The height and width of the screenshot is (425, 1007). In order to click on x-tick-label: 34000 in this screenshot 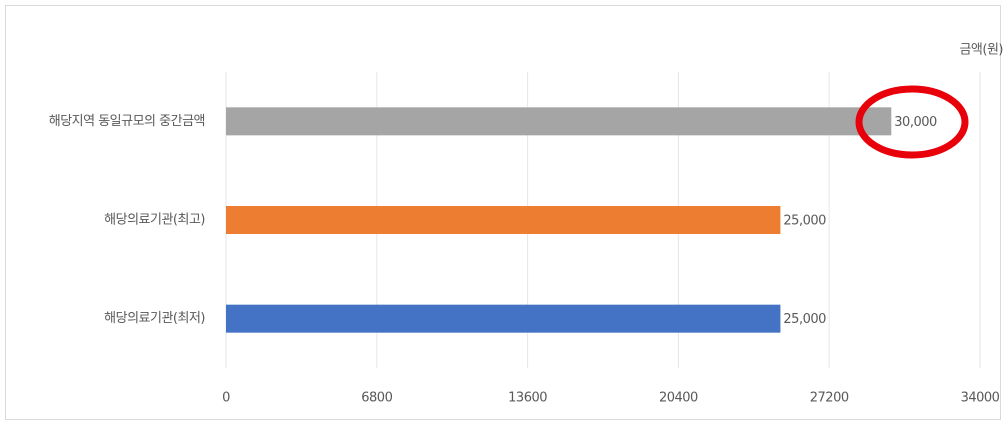, I will do `click(980, 398)`.